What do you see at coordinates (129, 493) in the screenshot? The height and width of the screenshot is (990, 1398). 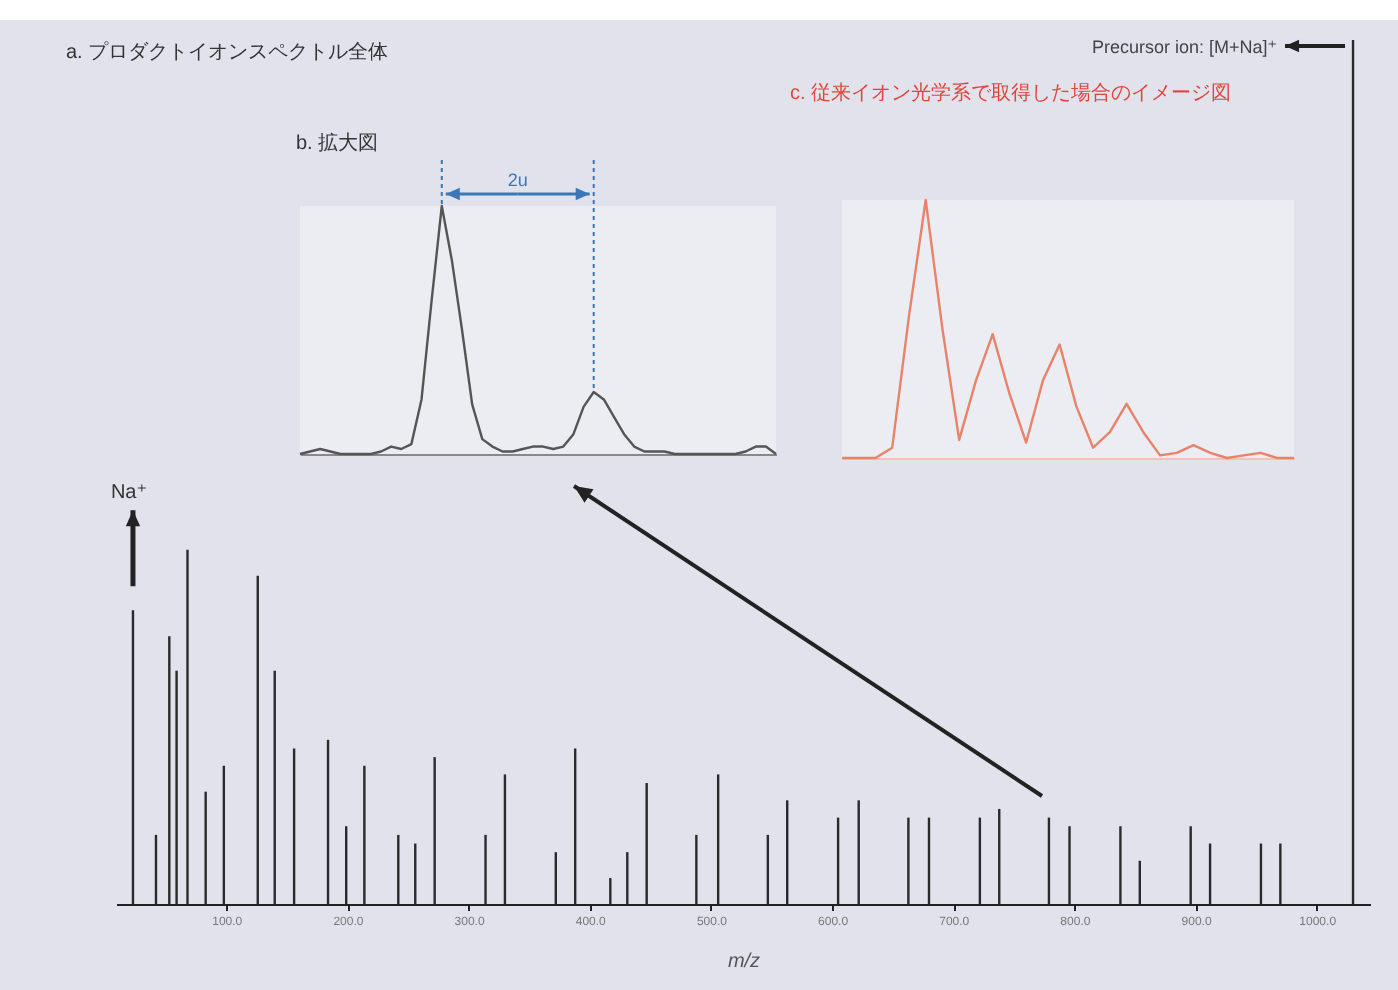 I see `annotation: Na⁺` at bounding box center [129, 493].